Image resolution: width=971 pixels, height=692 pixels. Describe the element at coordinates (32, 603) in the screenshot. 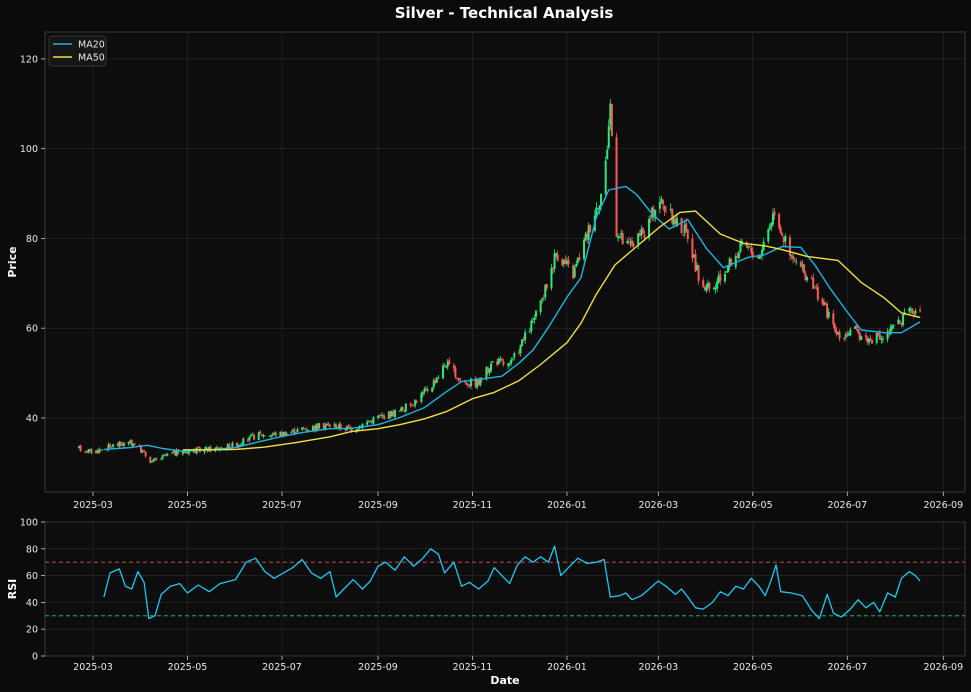

I see `rsi-y-tick-label: 40` at that location.